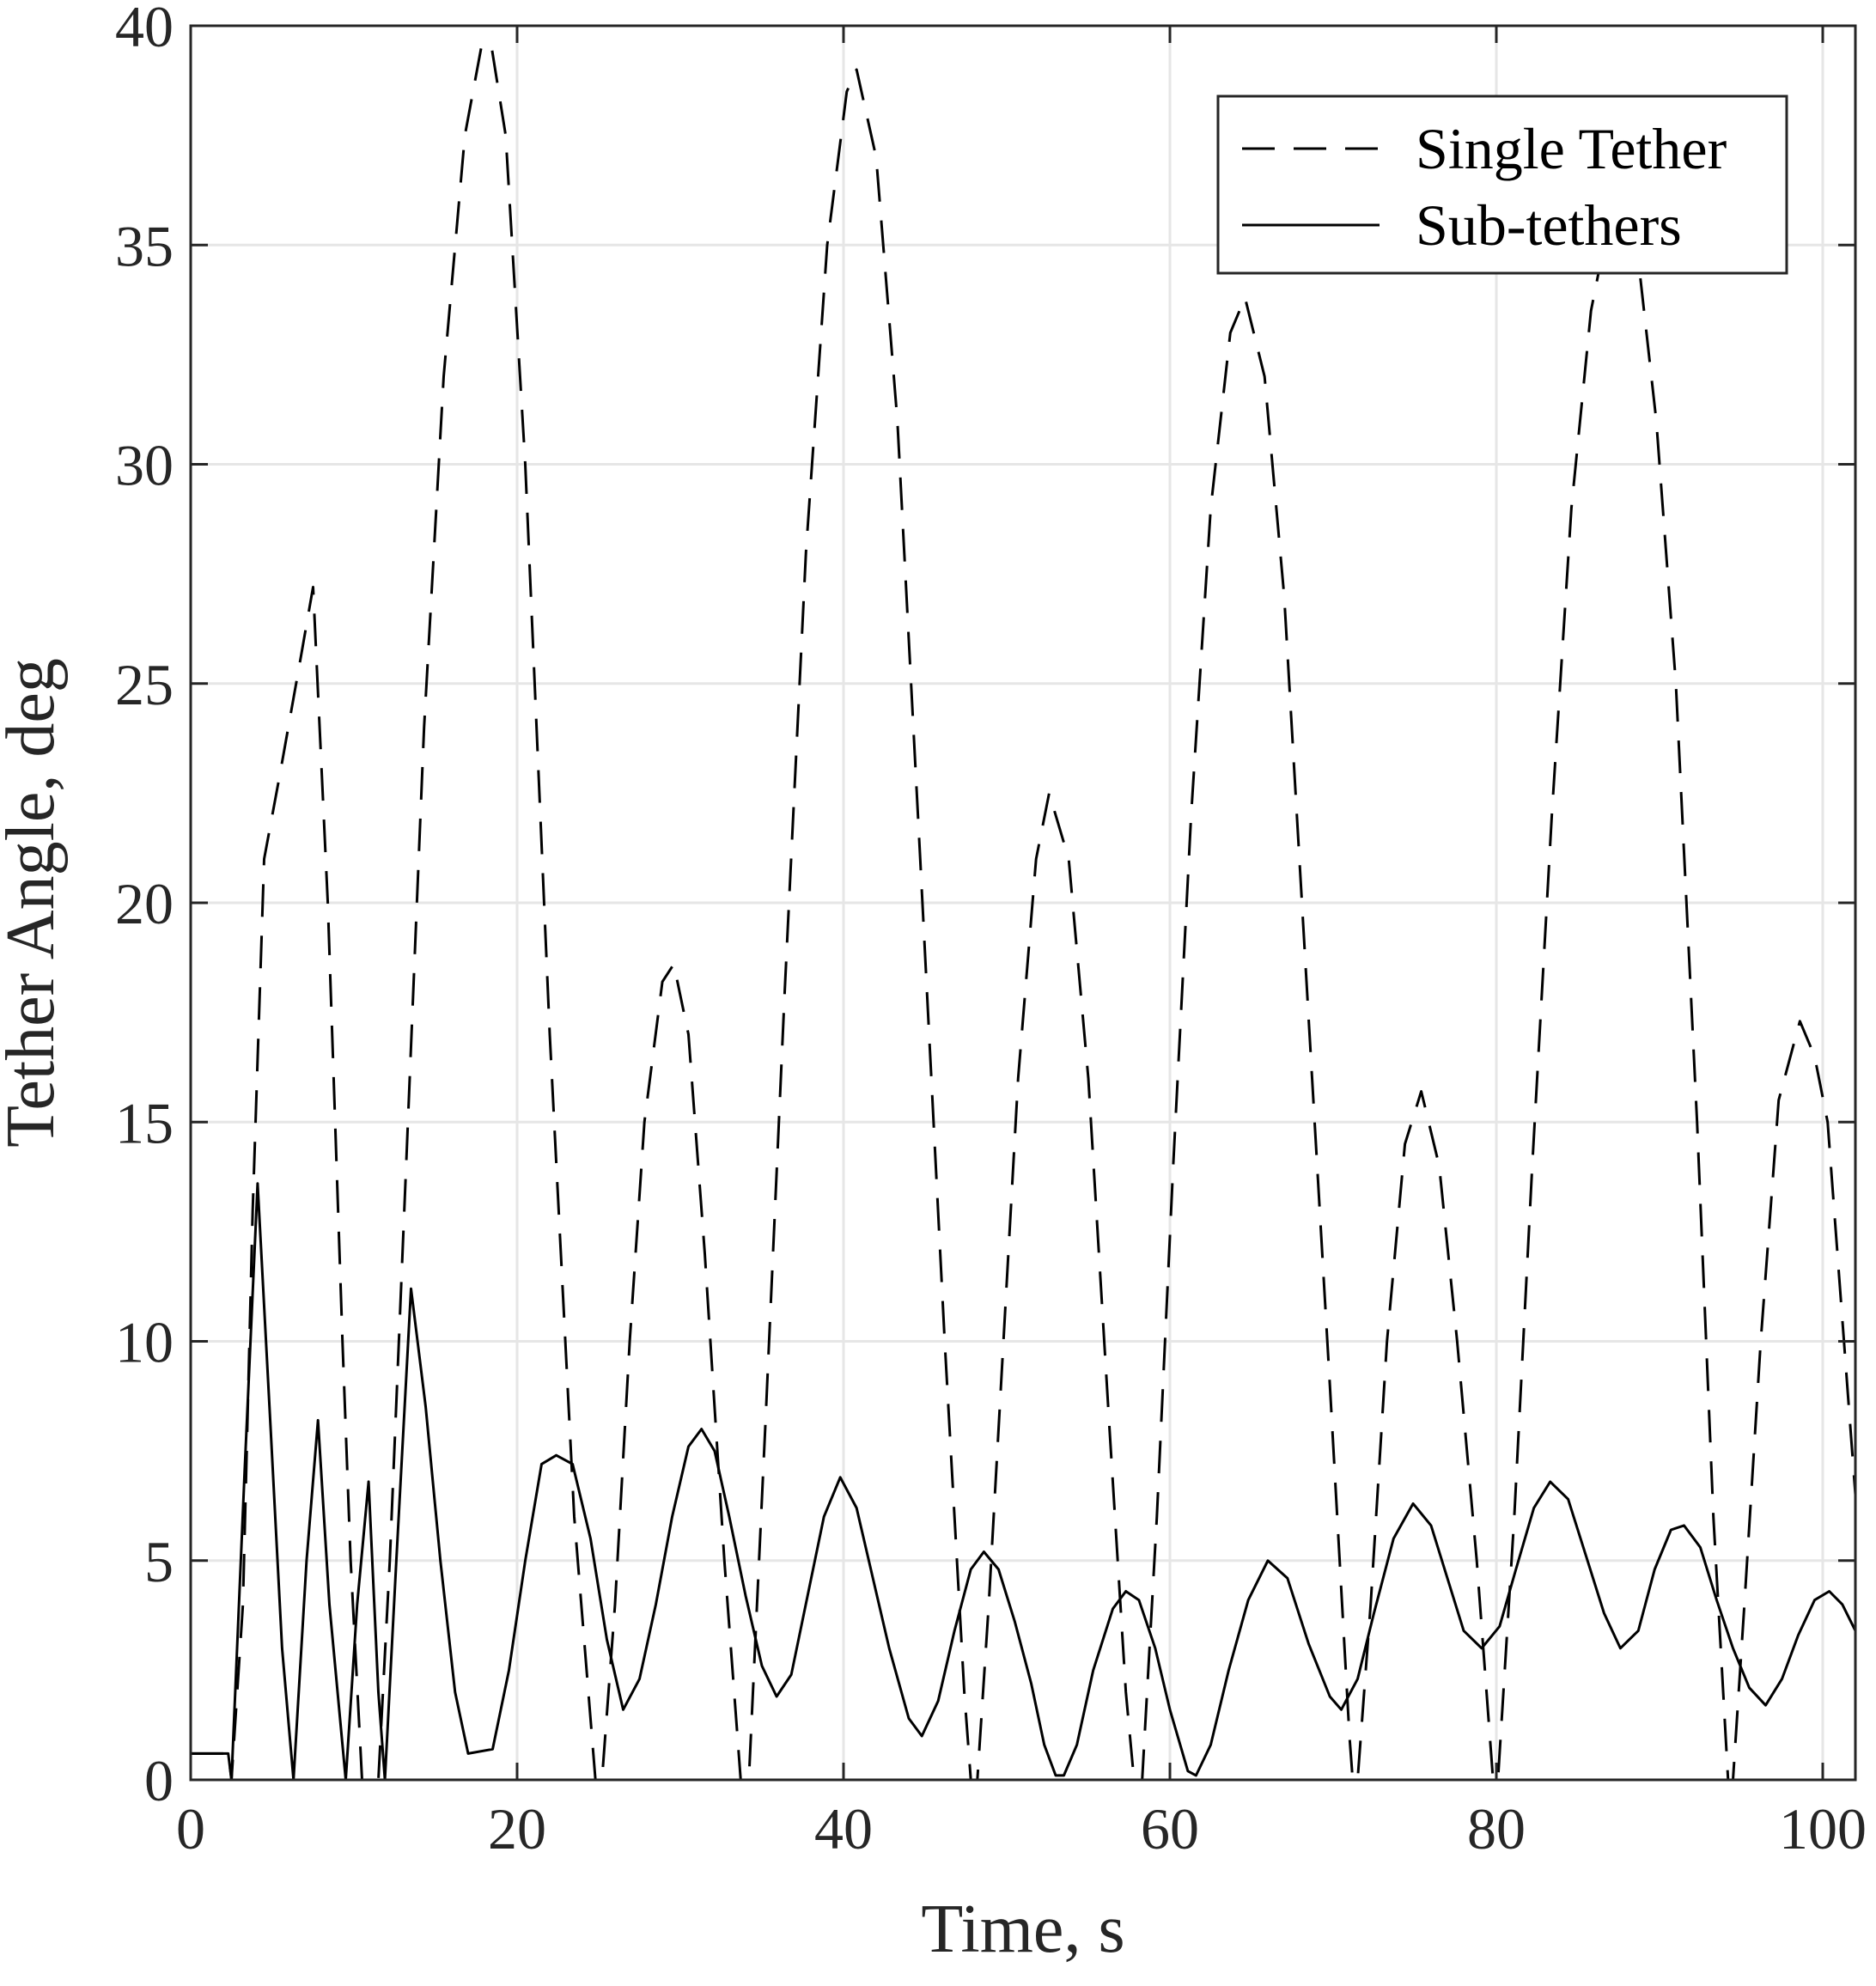 The width and height of the screenshot is (1876, 1986). What do you see at coordinates (1170, 1828) in the screenshot?
I see `x-tick-label: 60` at bounding box center [1170, 1828].